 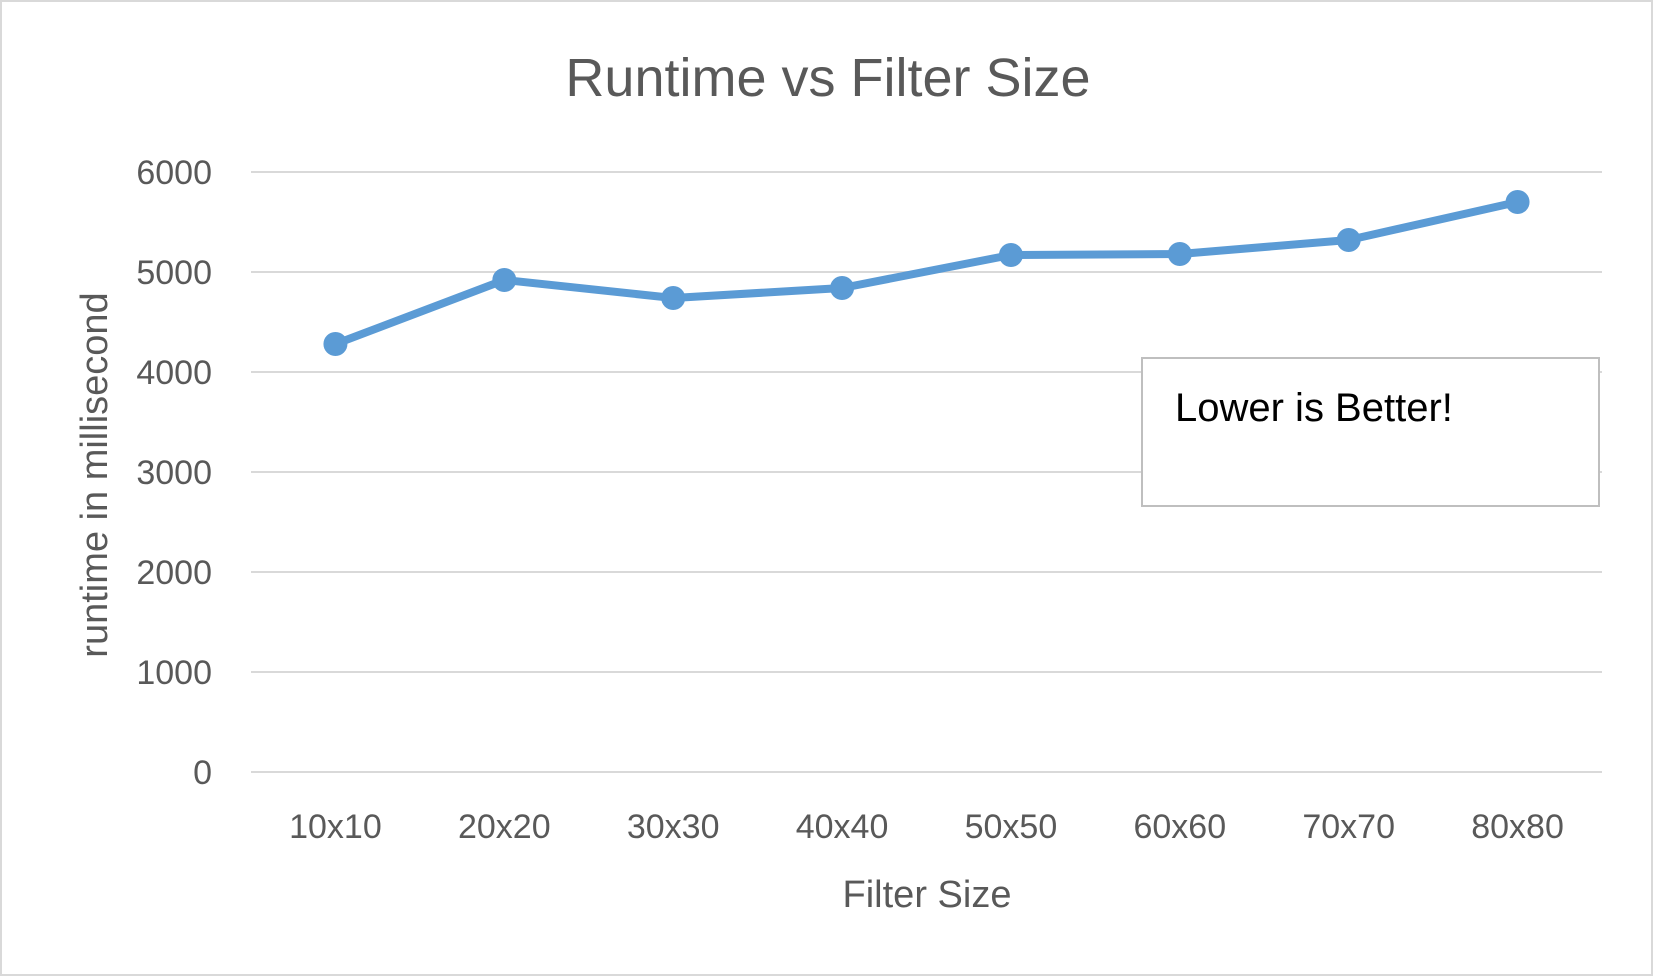 I want to click on y-tick-label: 5000, so click(x=174, y=273).